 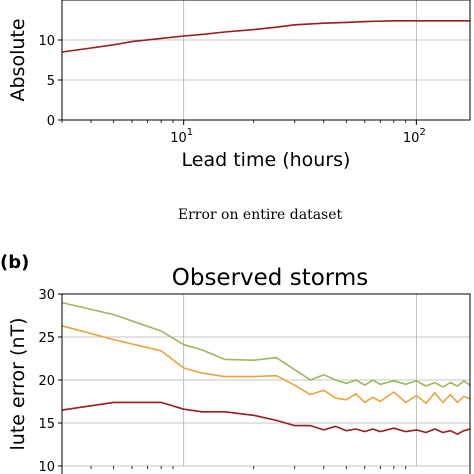 What do you see at coordinates (270, 278) in the screenshot?
I see `chart-b-title: Observed storms` at bounding box center [270, 278].